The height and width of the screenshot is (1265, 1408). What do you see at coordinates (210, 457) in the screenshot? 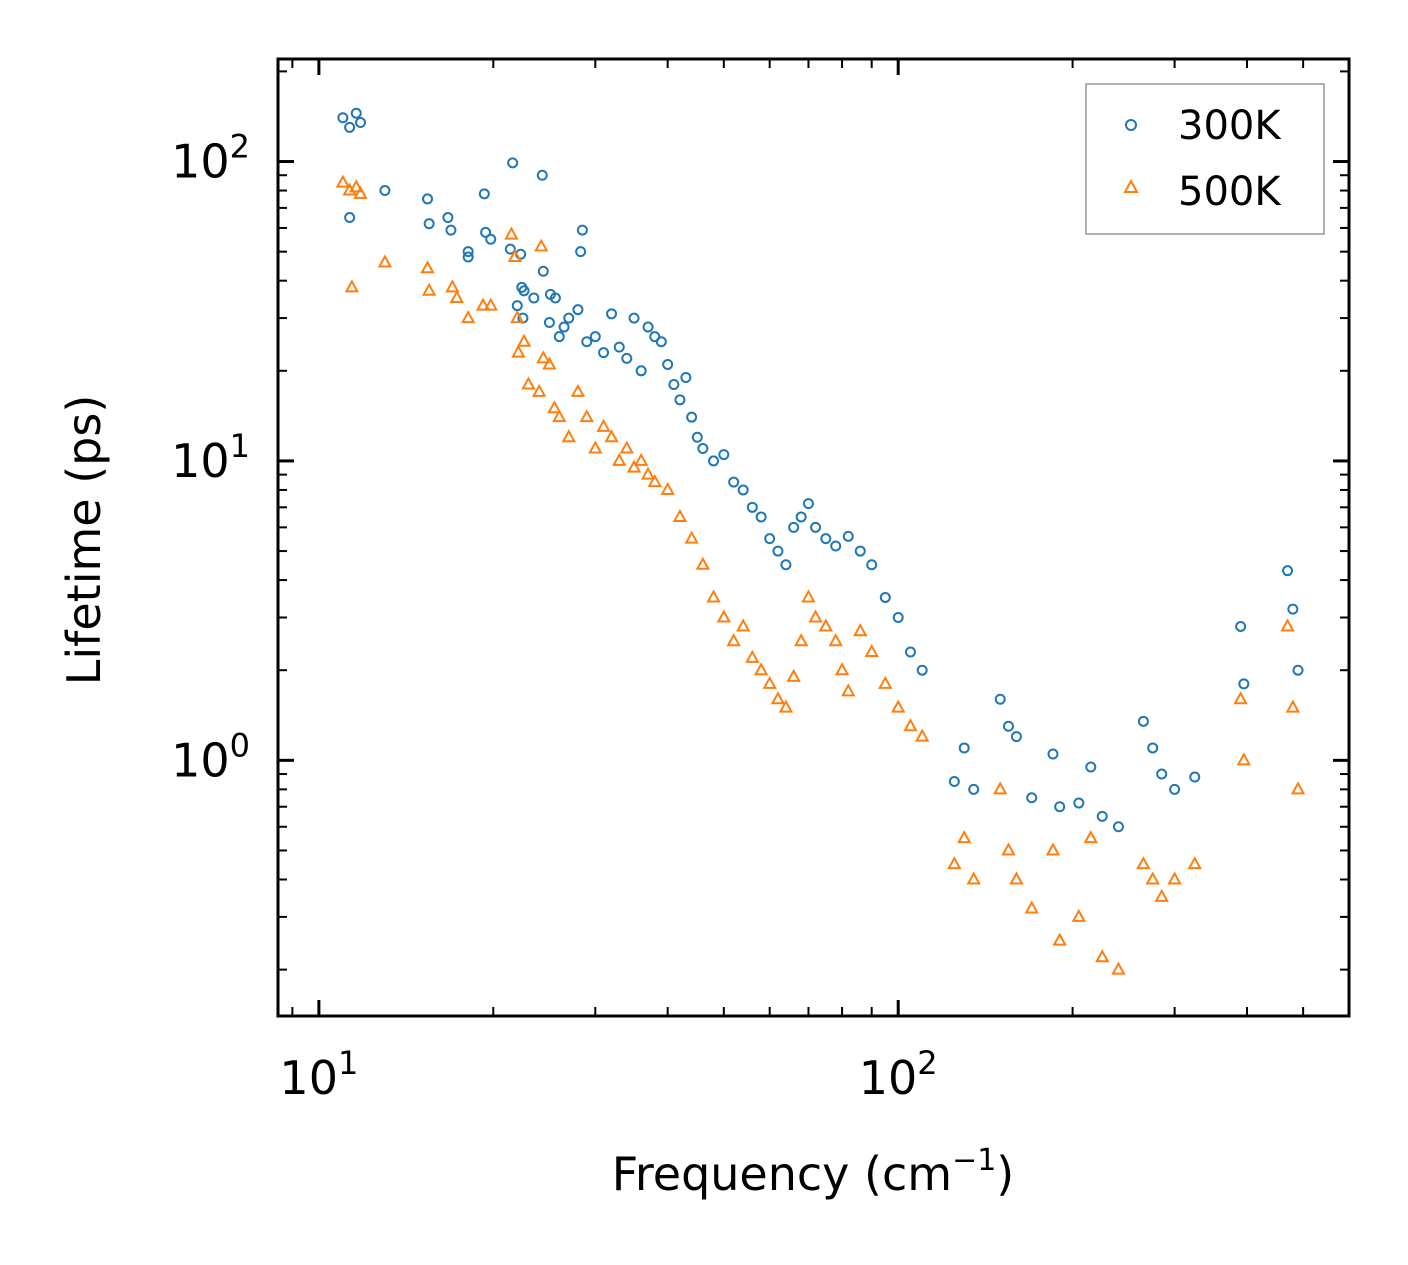
I see `y-tick-label: 10¹` at bounding box center [210, 457].